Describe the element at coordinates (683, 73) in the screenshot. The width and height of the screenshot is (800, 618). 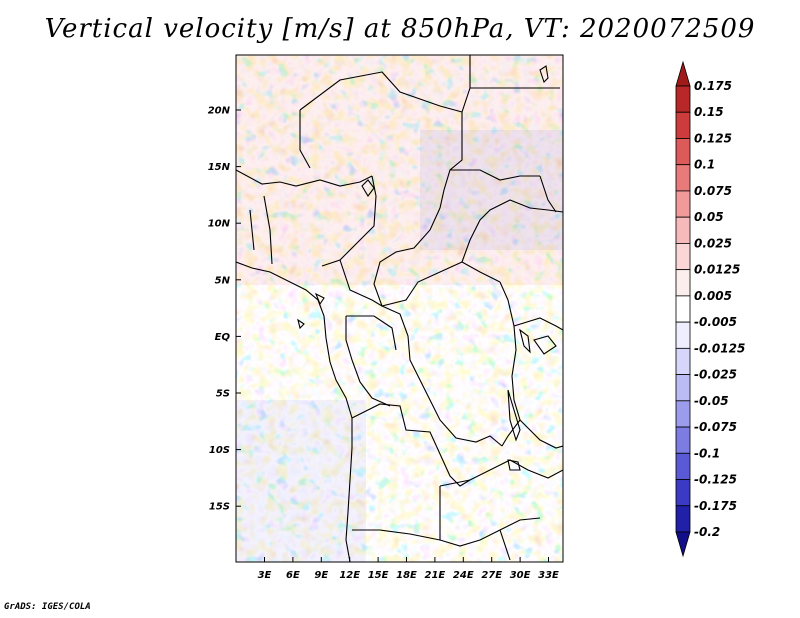
I see `colorbar-top-arrow` at that location.